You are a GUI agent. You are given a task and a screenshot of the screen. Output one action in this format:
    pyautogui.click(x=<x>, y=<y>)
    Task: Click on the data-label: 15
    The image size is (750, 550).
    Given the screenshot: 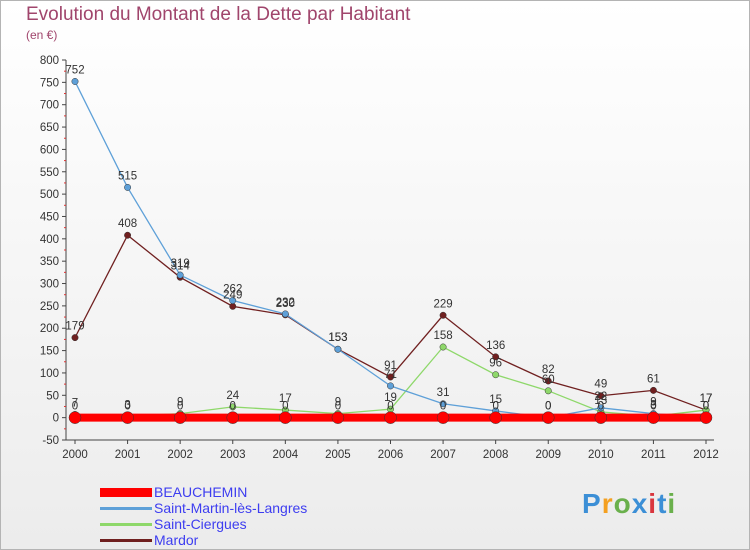 What is the action you would take?
    pyautogui.click(x=495, y=400)
    